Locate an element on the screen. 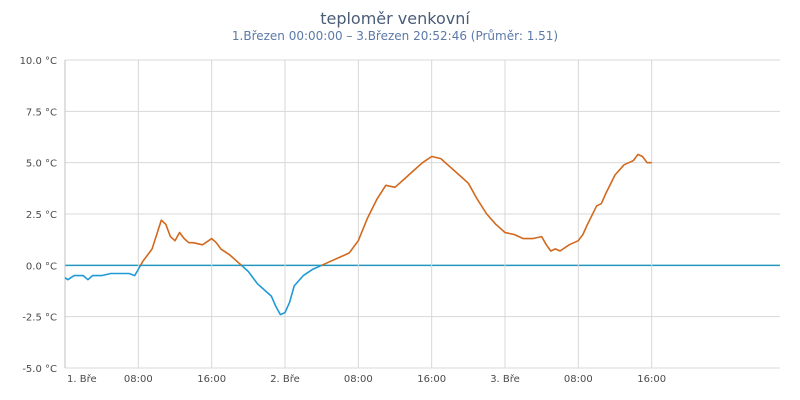  y-tick-label: 7.5 °C is located at coordinates (41, 112).